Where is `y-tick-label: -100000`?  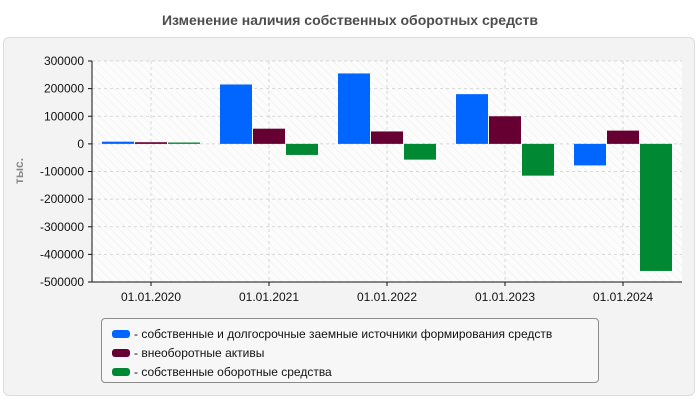
y-tick-label: -100000 is located at coordinates (62, 172).